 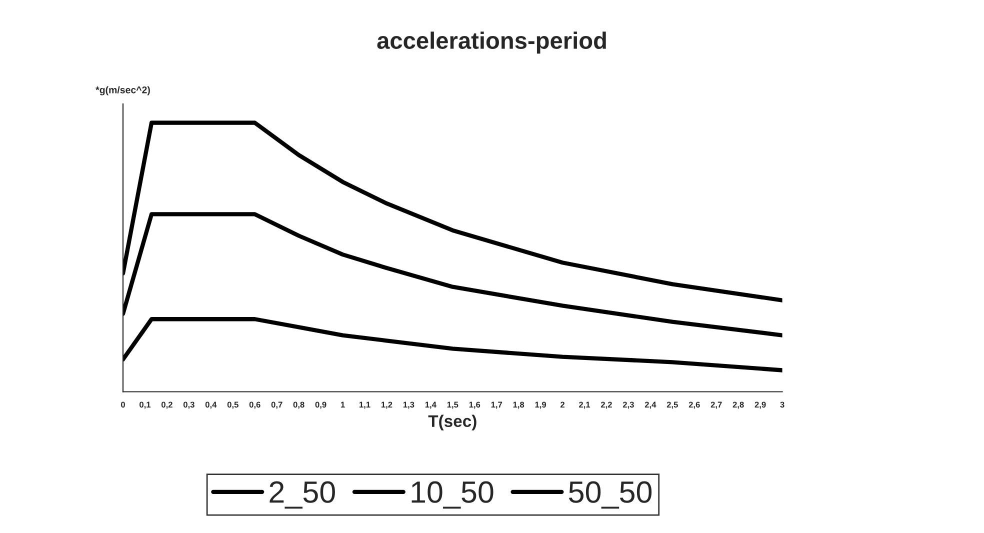 I want to click on x-tick-label: 2,2, so click(x=606, y=405).